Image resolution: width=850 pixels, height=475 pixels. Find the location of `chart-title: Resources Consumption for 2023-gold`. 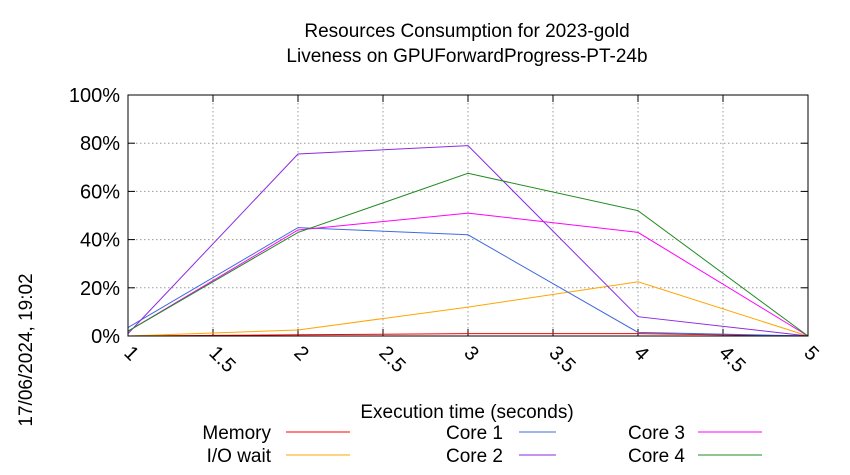

chart-title: Resources Consumption for 2023-gold is located at coordinates (466, 31).